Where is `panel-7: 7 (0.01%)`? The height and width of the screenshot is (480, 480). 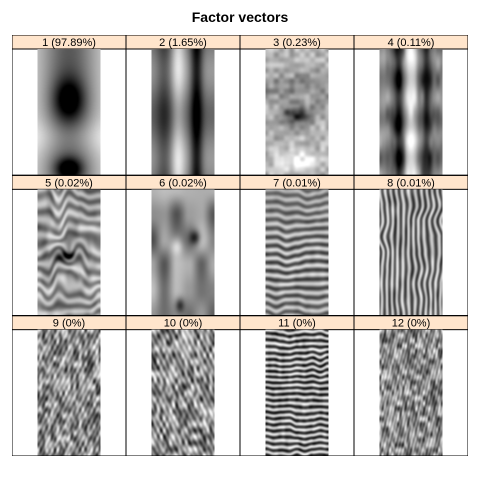
panel-7: 7 (0.01%) is located at coordinates (297, 245).